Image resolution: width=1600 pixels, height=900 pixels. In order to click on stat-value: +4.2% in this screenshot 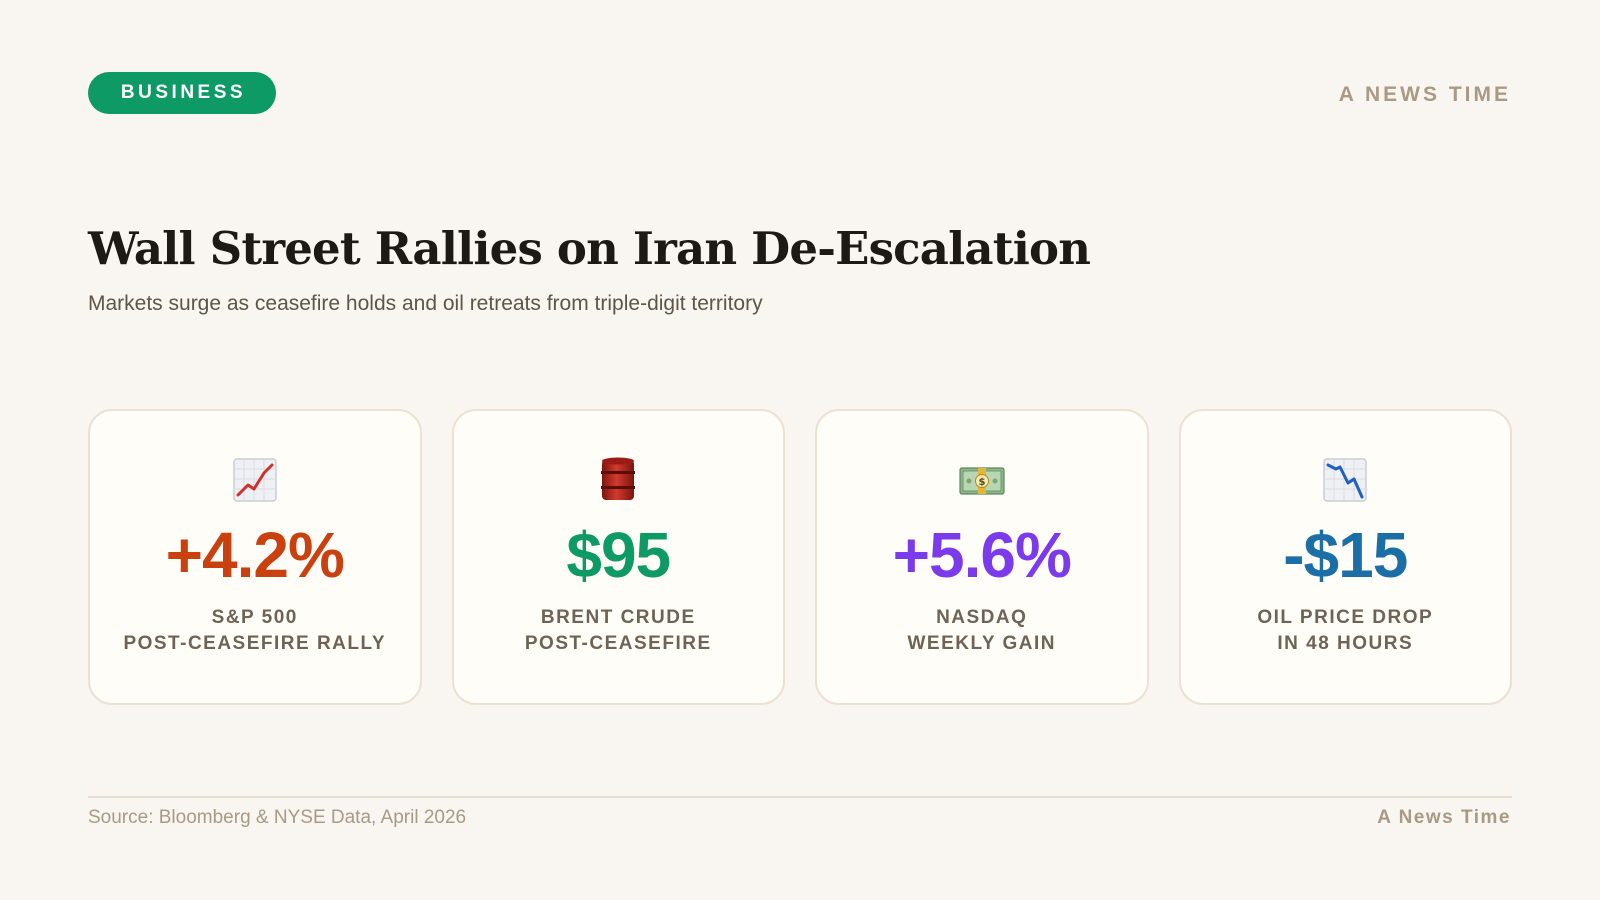, I will do `click(255, 555)`.